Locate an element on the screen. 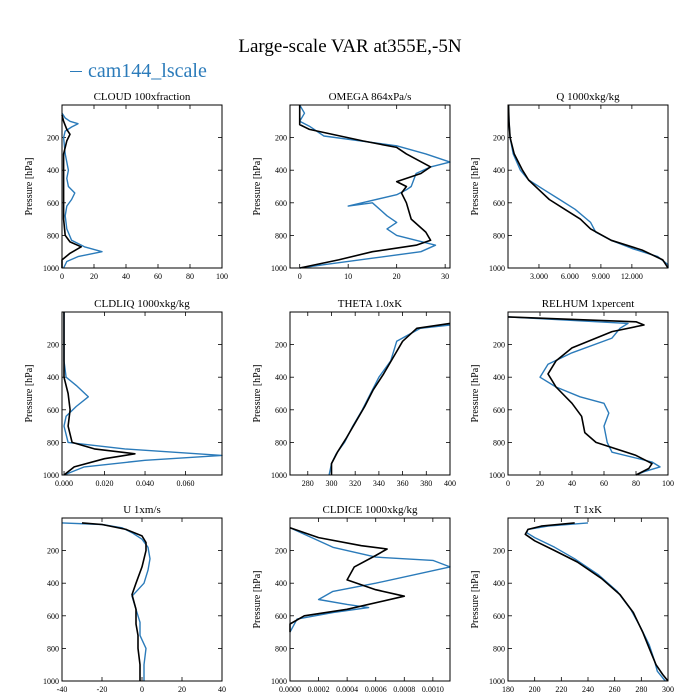  figure-title: Large-scale VAR at355E,-5N is located at coordinates (350, 46).